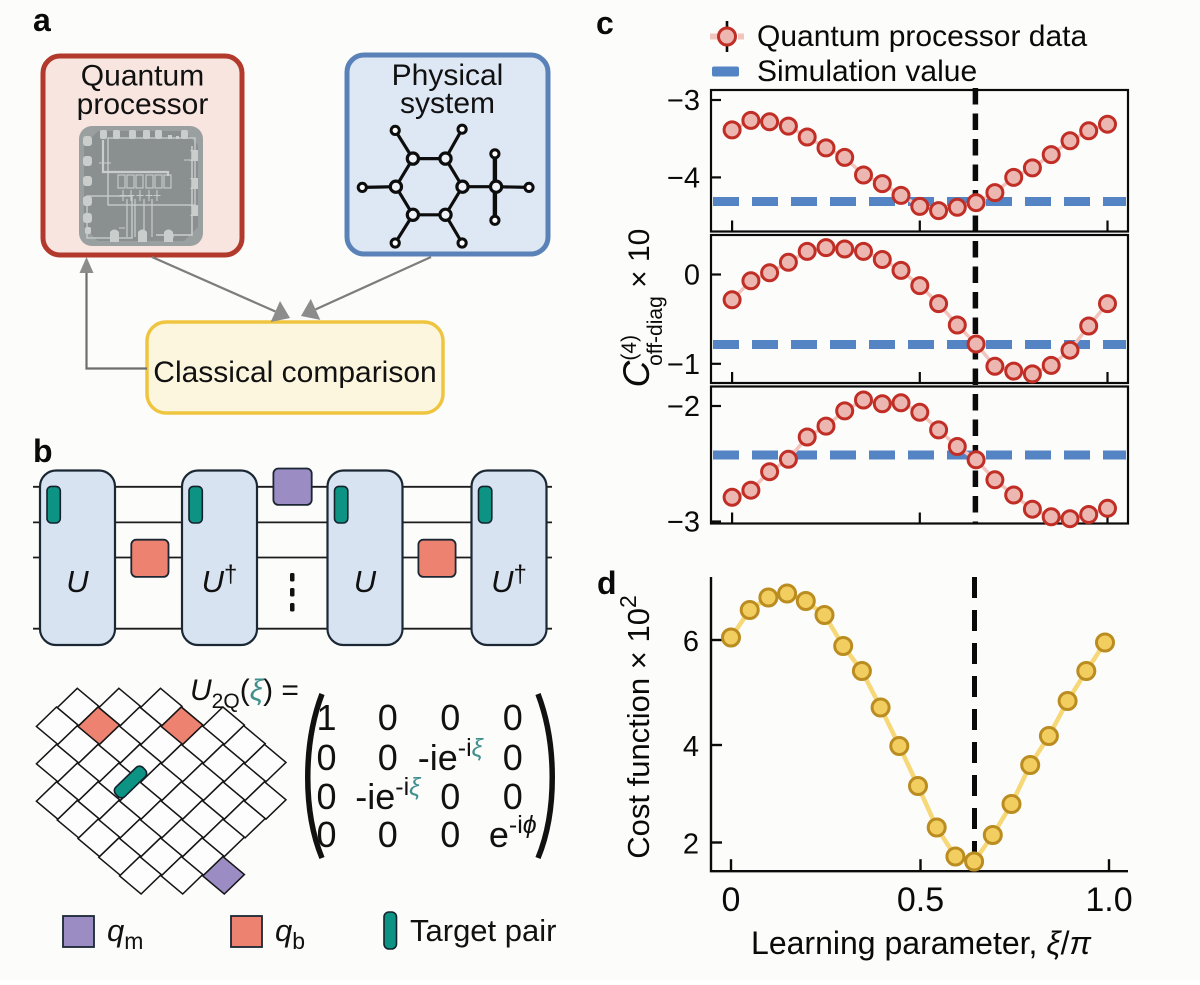 The image size is (1200, 985). I want to click on svg-text: 0.5, so click(920, 900).